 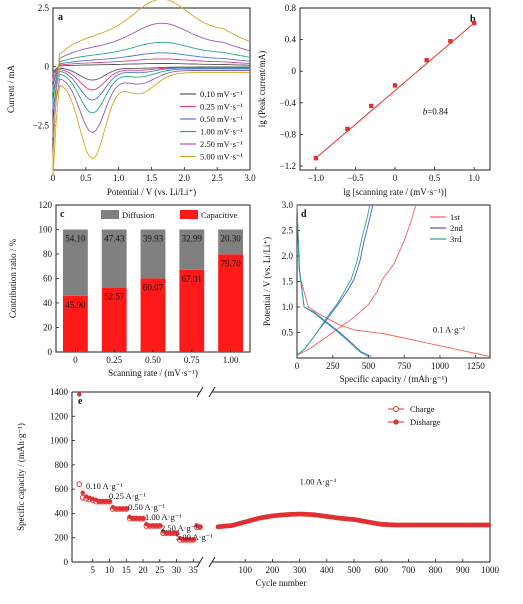 I want to click on x-tick-label: 250, so click(x=333, y=366).